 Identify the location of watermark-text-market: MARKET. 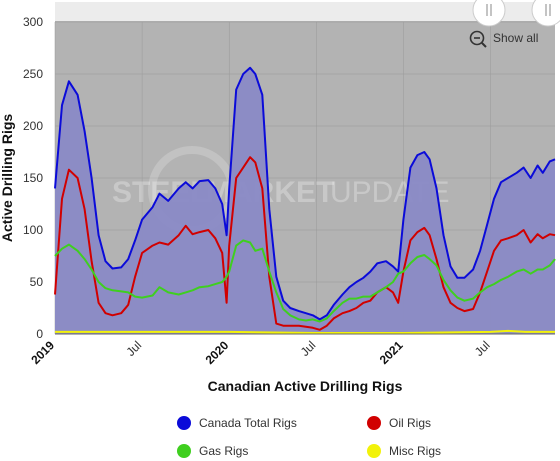
(270, 192).